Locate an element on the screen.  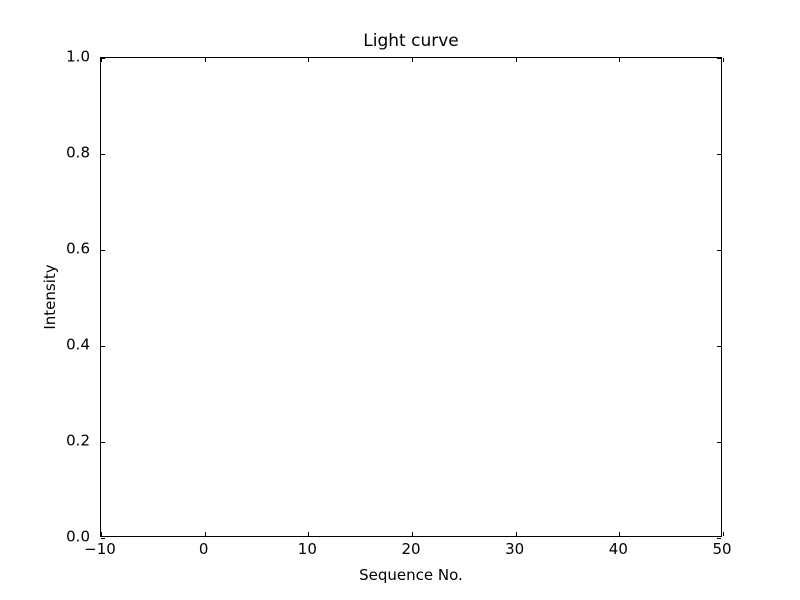
y-tick-label: 1.0 is located at coordinates (78, 56).